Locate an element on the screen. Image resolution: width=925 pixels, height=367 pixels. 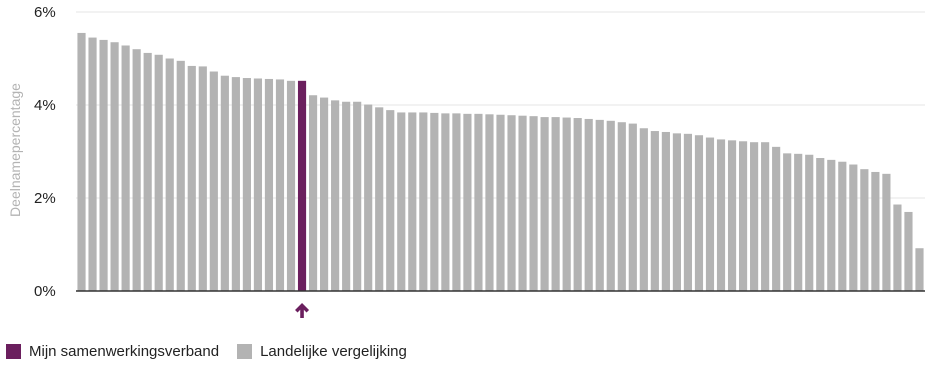
legend-item-landelijke-vergelijking: Landelijke vergelijking is located at coordinates (322, 351).